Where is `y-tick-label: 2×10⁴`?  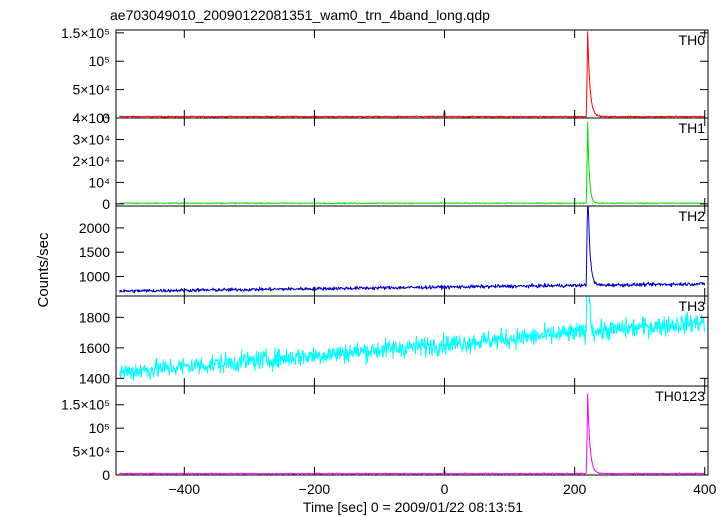 y-tick-label: 2×10⁴ is located at coordinates (91, 161).